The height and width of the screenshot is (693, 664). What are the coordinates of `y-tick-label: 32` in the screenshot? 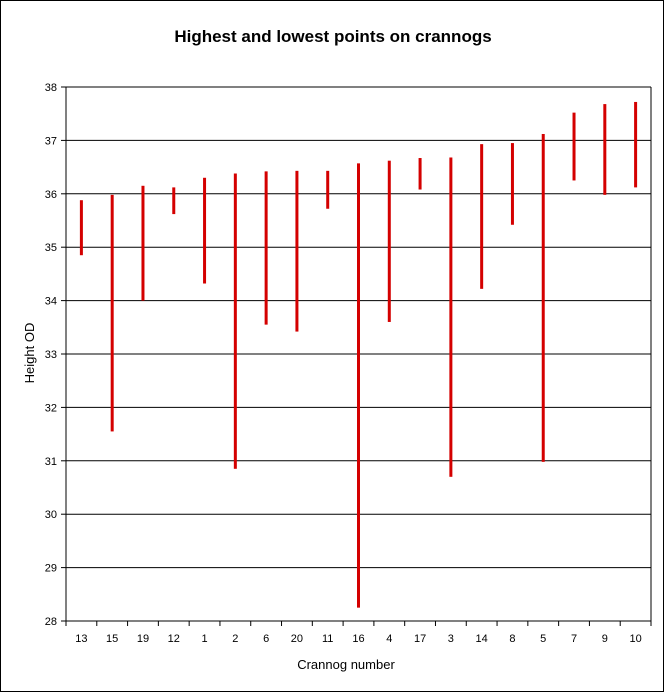 It's located at (51, 408).